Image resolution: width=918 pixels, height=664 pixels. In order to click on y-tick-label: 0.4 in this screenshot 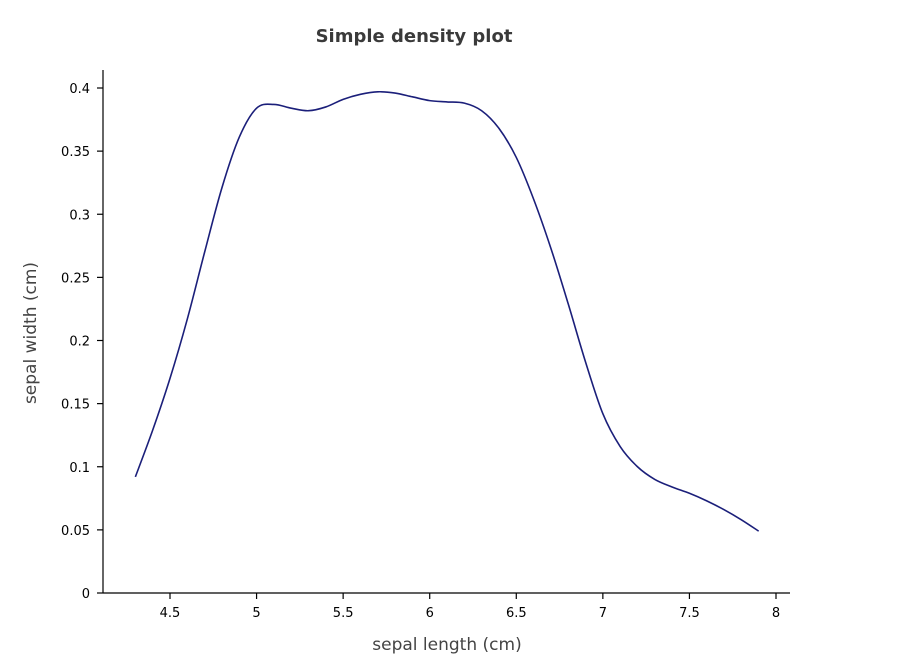, I will do `click(79, 89)`.